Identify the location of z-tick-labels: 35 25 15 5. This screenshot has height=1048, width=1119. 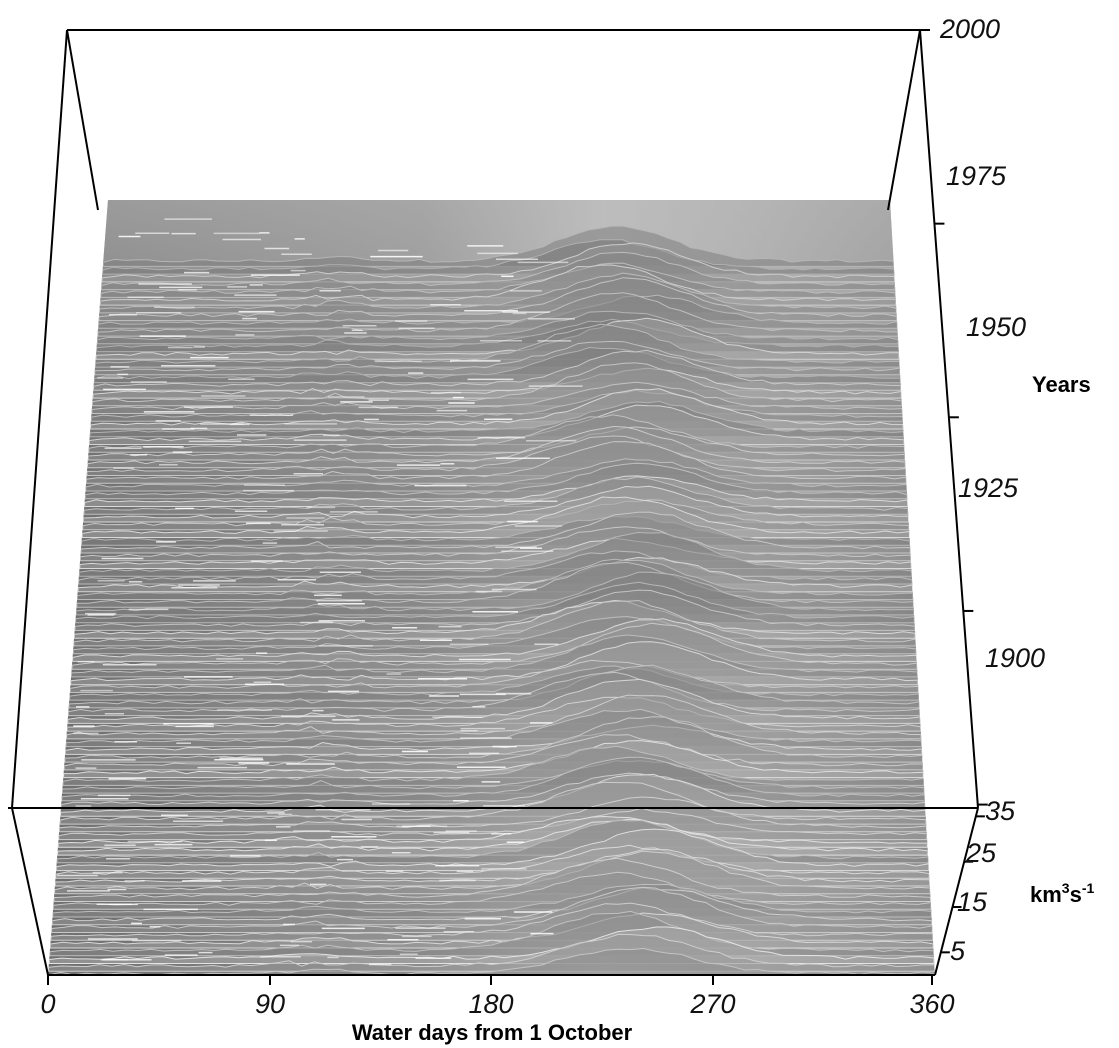
(983, 881).